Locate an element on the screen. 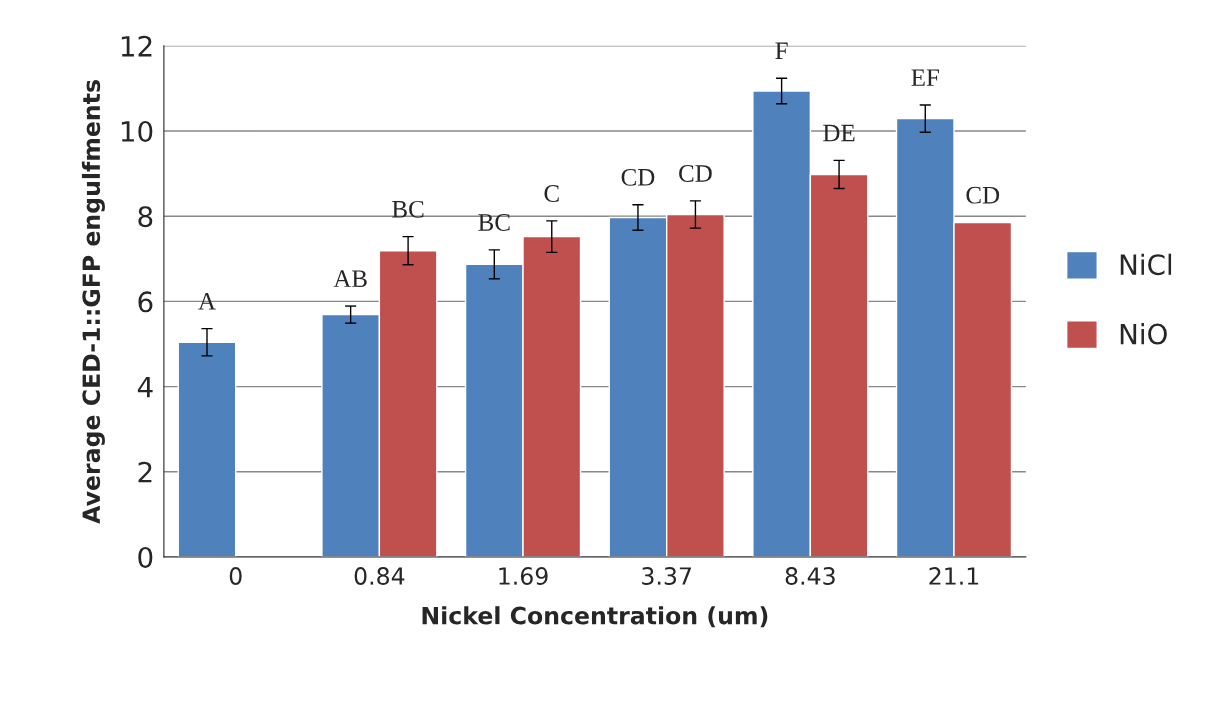  x-tick-label: 0 is located at coordinates (235, 576).